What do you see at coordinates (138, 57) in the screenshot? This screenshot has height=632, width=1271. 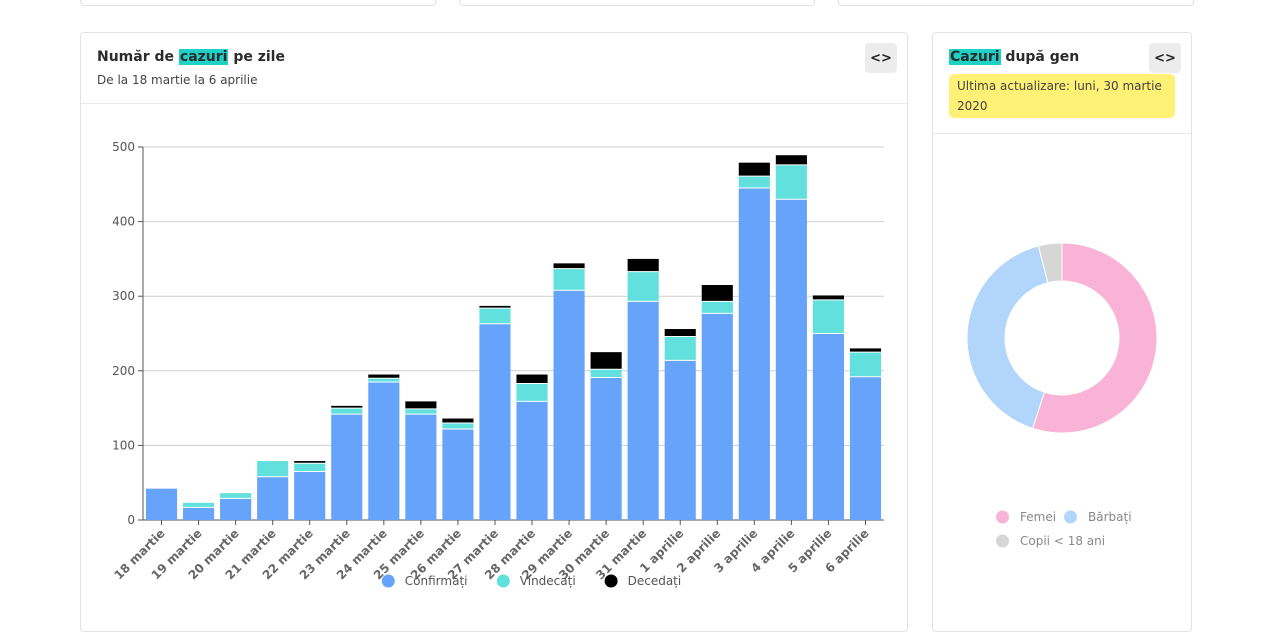 I see `title-text-before: Număr de` at bounding box center [138, 57].